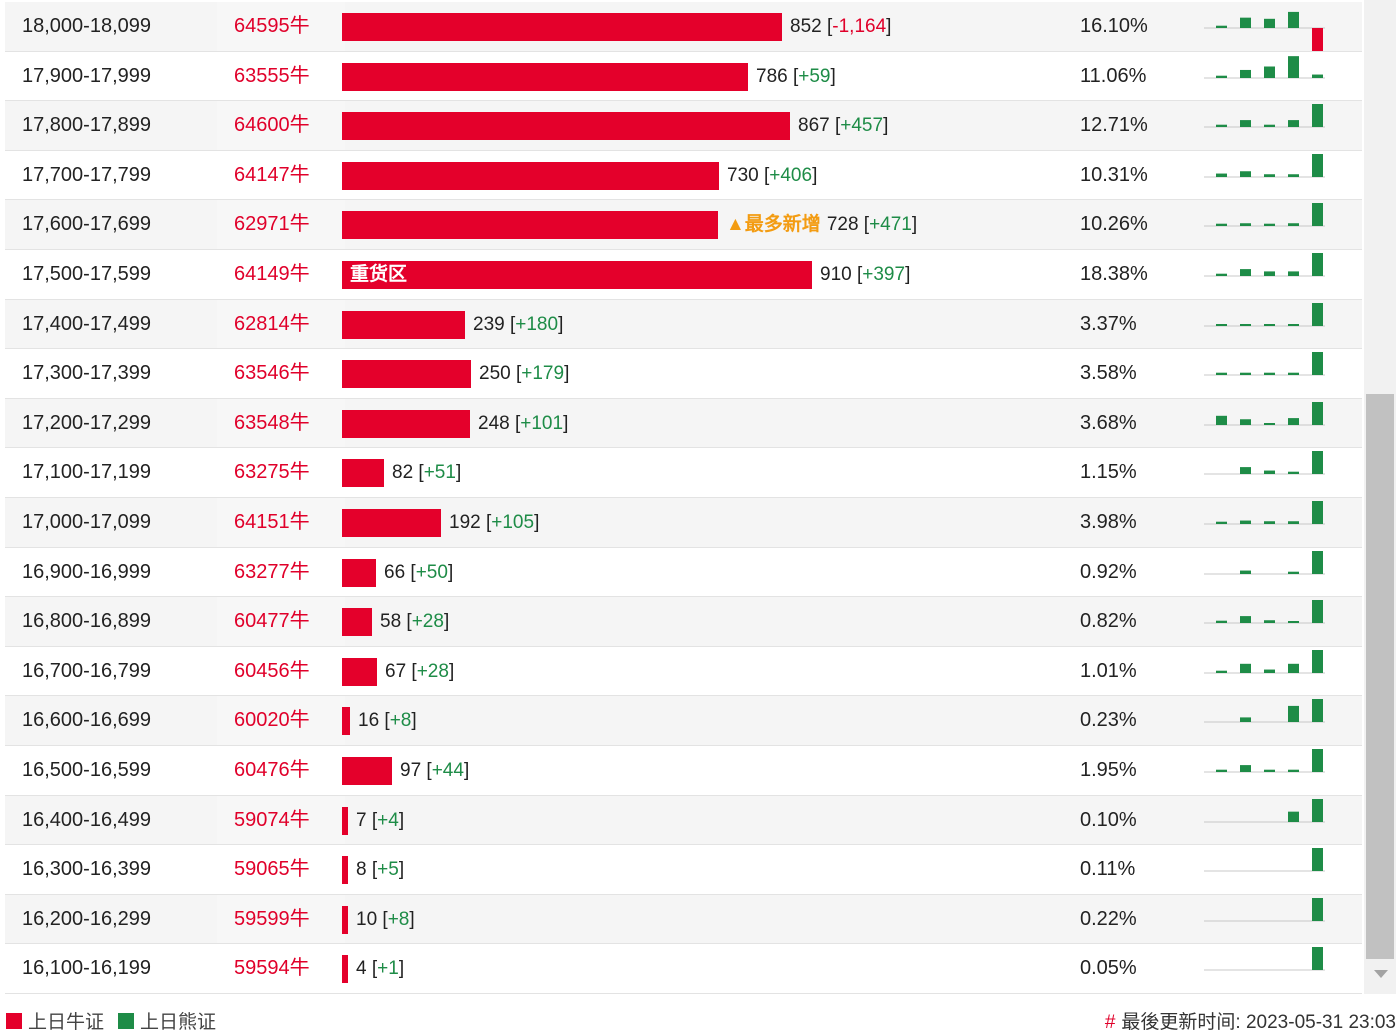 The width and height of the screenshot is (1400, 1036). I want to click on percentage: 12.71%, so click(1114, 125).